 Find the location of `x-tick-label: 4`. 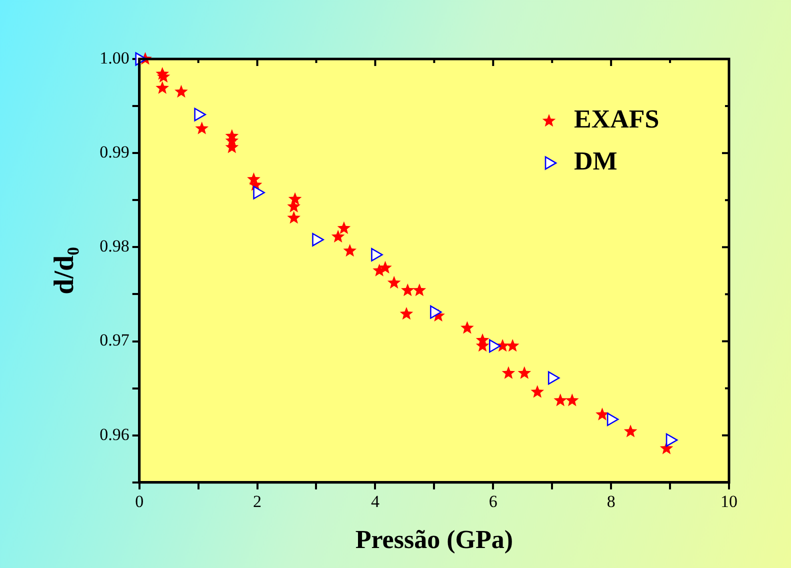

x-tick-label: 4 is located at coordinates (375, 502).